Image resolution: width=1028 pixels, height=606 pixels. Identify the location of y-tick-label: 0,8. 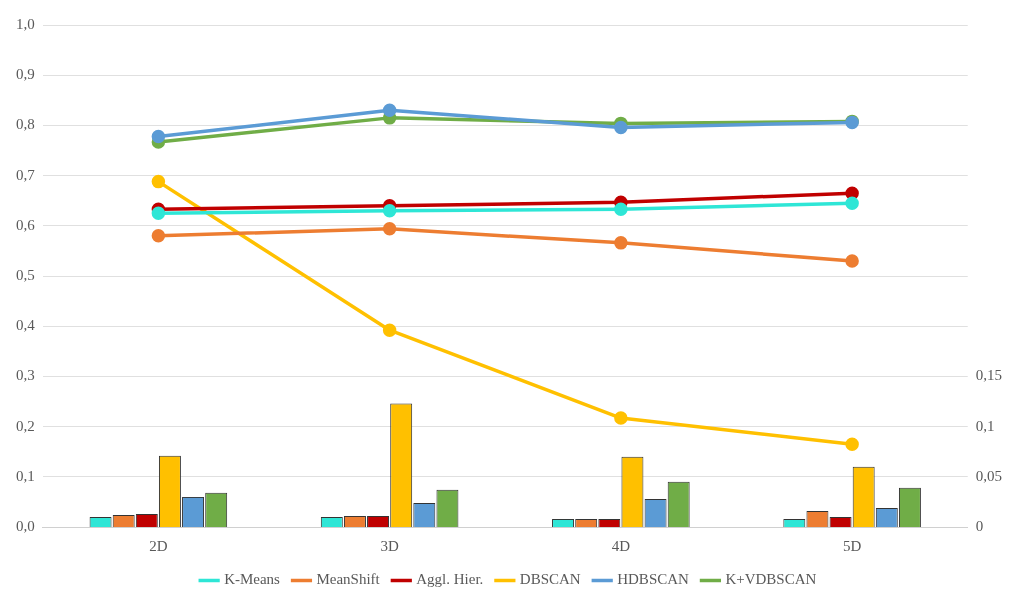
(25, 124).